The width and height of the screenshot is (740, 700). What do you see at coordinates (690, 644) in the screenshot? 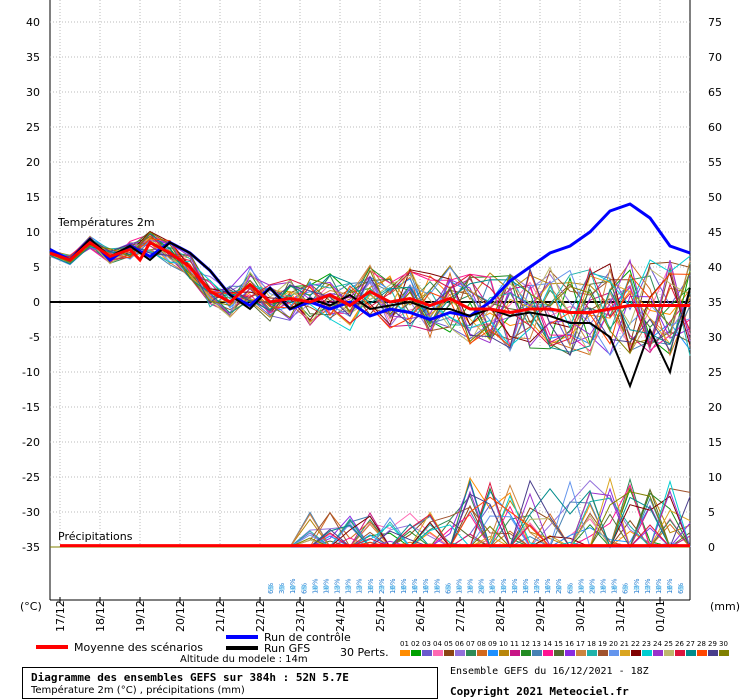
I see `pert-number: 27` at bounding box center [690, 644].